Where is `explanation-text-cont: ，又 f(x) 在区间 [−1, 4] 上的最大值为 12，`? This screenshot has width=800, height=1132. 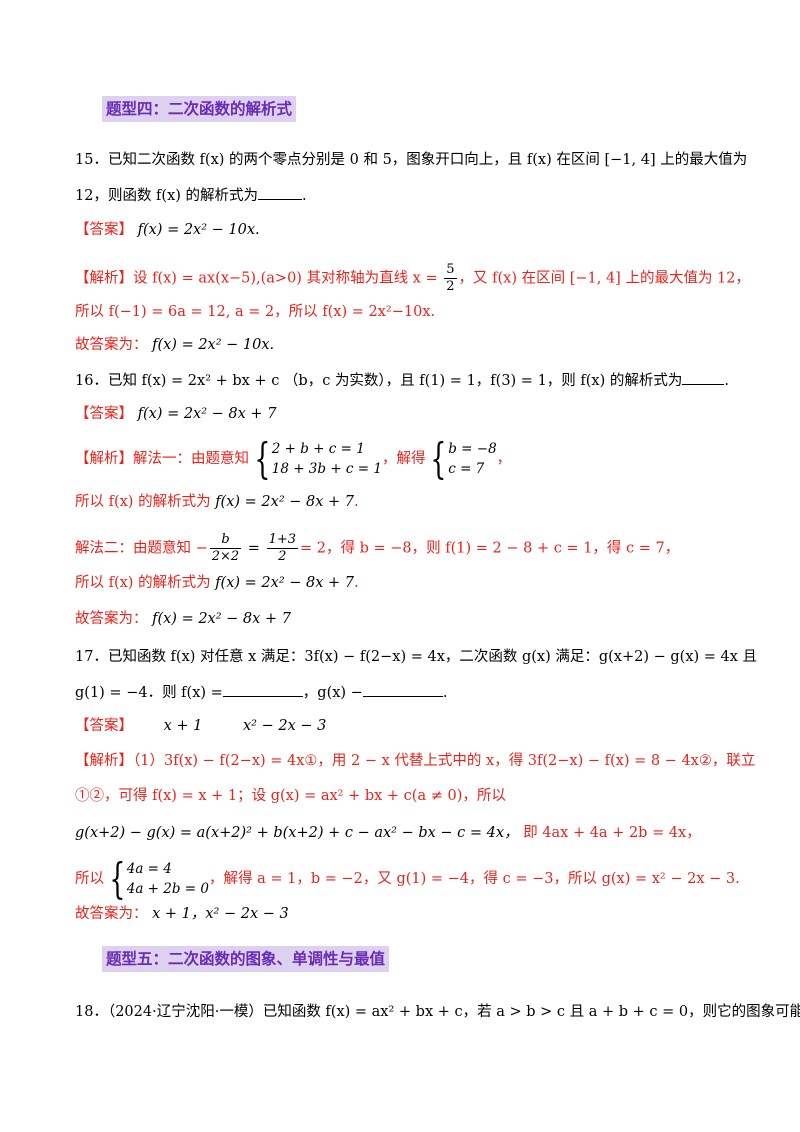
explanation-text-cont: ，又 f(x) 在区间 [−1, 4] 上的最大值为 12， is located at coordinates (604, 278).